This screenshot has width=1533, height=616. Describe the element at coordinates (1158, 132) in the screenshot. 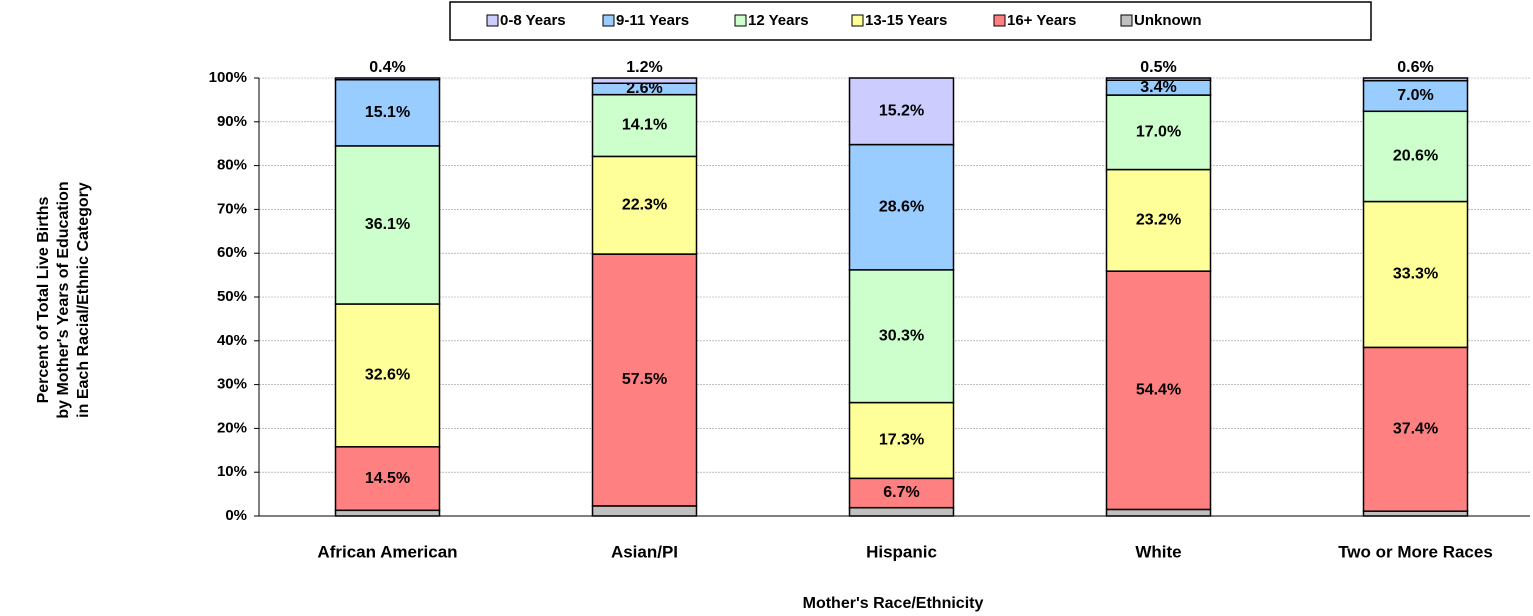

I see `data-label: 17.0%` at that location.